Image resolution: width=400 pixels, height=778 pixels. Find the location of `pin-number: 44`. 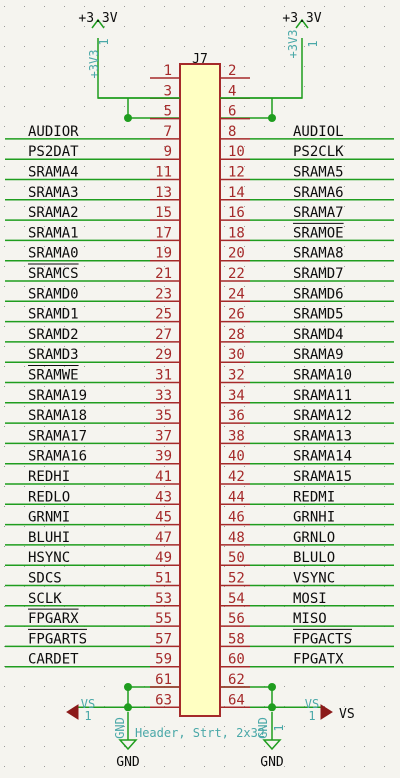

pin-number: 44 is located at coordinates (236, 497).